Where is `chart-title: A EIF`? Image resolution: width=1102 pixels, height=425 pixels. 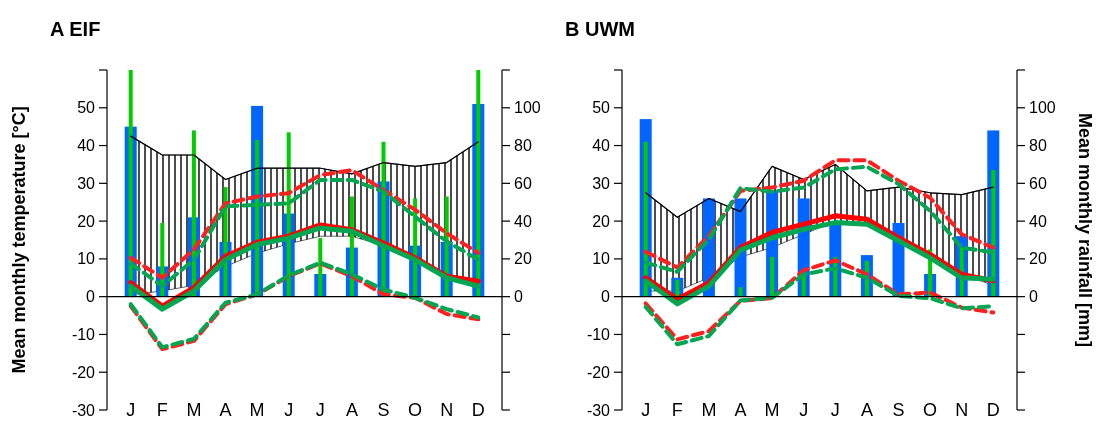 chart-title: A EIF is located at coordinates (75, 29).